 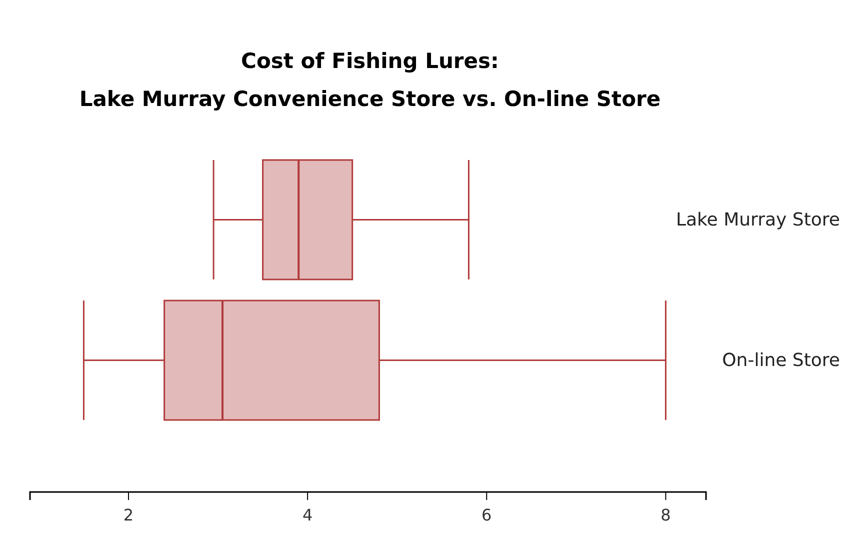 What do you see at coordinates (307, 515) in the screenshot?
I see `x-tick-label: 4` at bounding box center [307, 515].